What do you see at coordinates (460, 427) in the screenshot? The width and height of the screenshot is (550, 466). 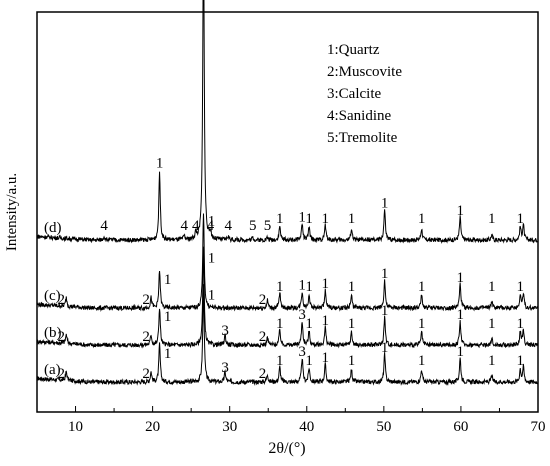 I see `x-tick-label: 60` at bounding box center [460, 427].